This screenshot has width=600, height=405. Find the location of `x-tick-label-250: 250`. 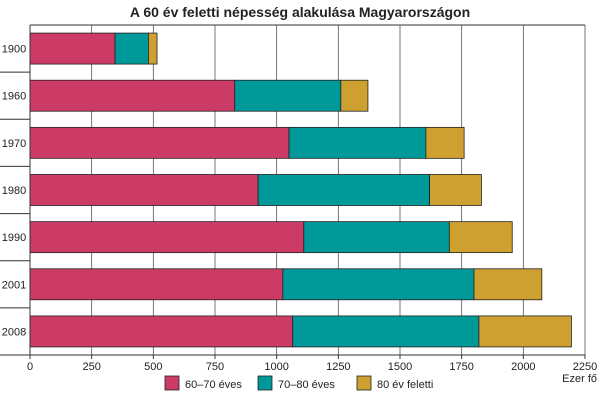

x-tick-label-250: 250 is located at coordinates (91, 367).